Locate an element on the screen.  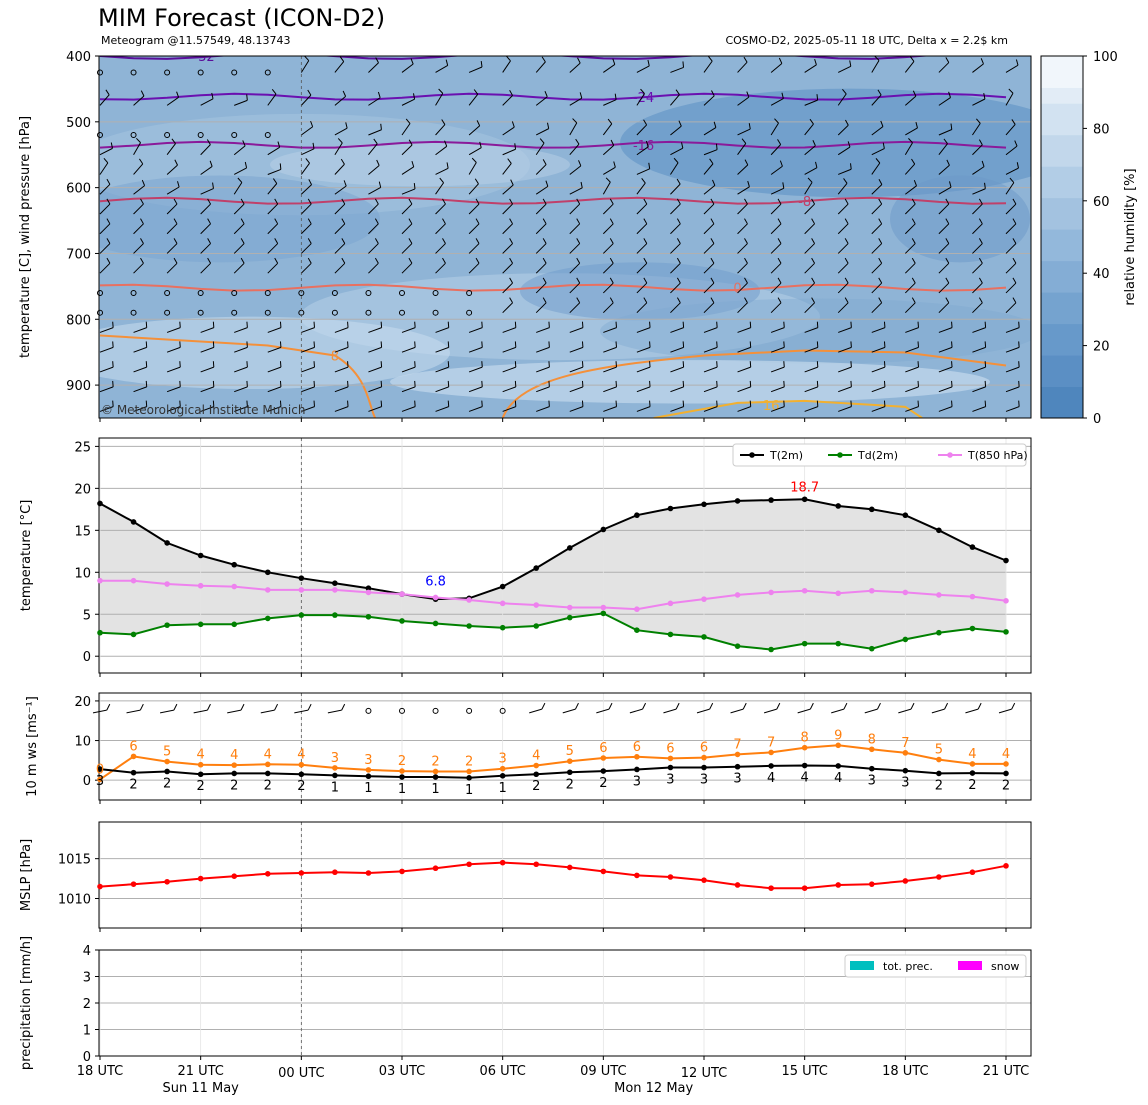
isotherm-label: -8 is located at coordinates (804, 202).